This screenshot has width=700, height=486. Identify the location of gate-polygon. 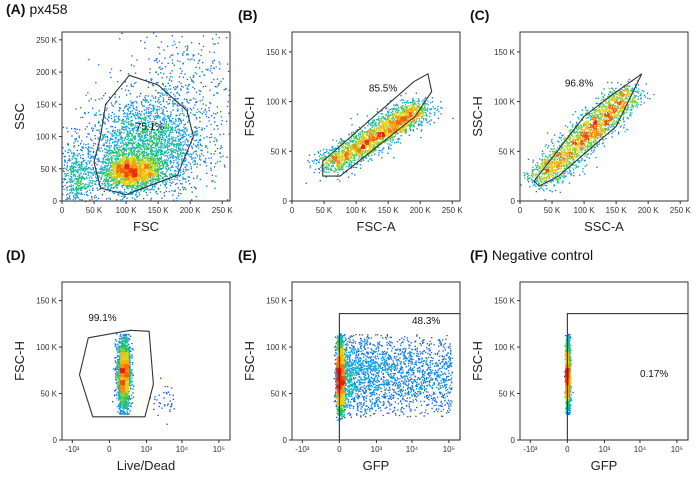
(143, 135).